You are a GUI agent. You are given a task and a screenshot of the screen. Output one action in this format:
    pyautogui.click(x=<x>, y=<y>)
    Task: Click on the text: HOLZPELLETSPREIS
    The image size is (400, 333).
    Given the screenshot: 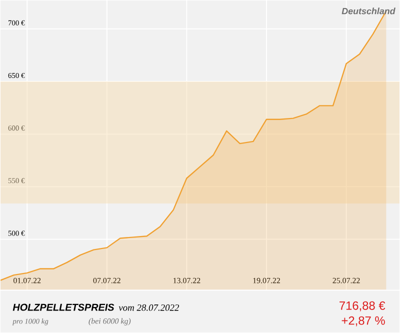 What is the action you would take?
    pyautogui.click(x=63, y=307)
    